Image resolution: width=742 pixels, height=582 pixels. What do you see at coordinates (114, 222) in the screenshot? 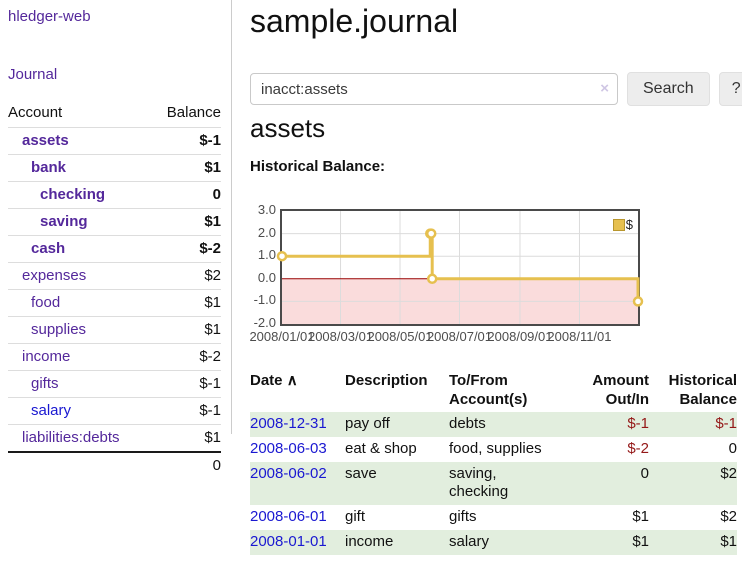
I see `account-row: saving $1` at bounding box center [114, 222].